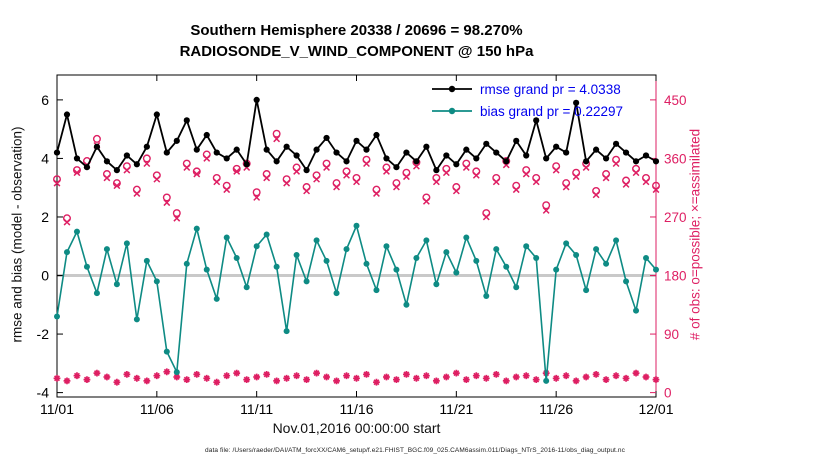 The height and width of the screenshot is (470, 830). Describe the element at coordinates (675, 276) in the screenshot. I see `svg-text: 180` at that location.